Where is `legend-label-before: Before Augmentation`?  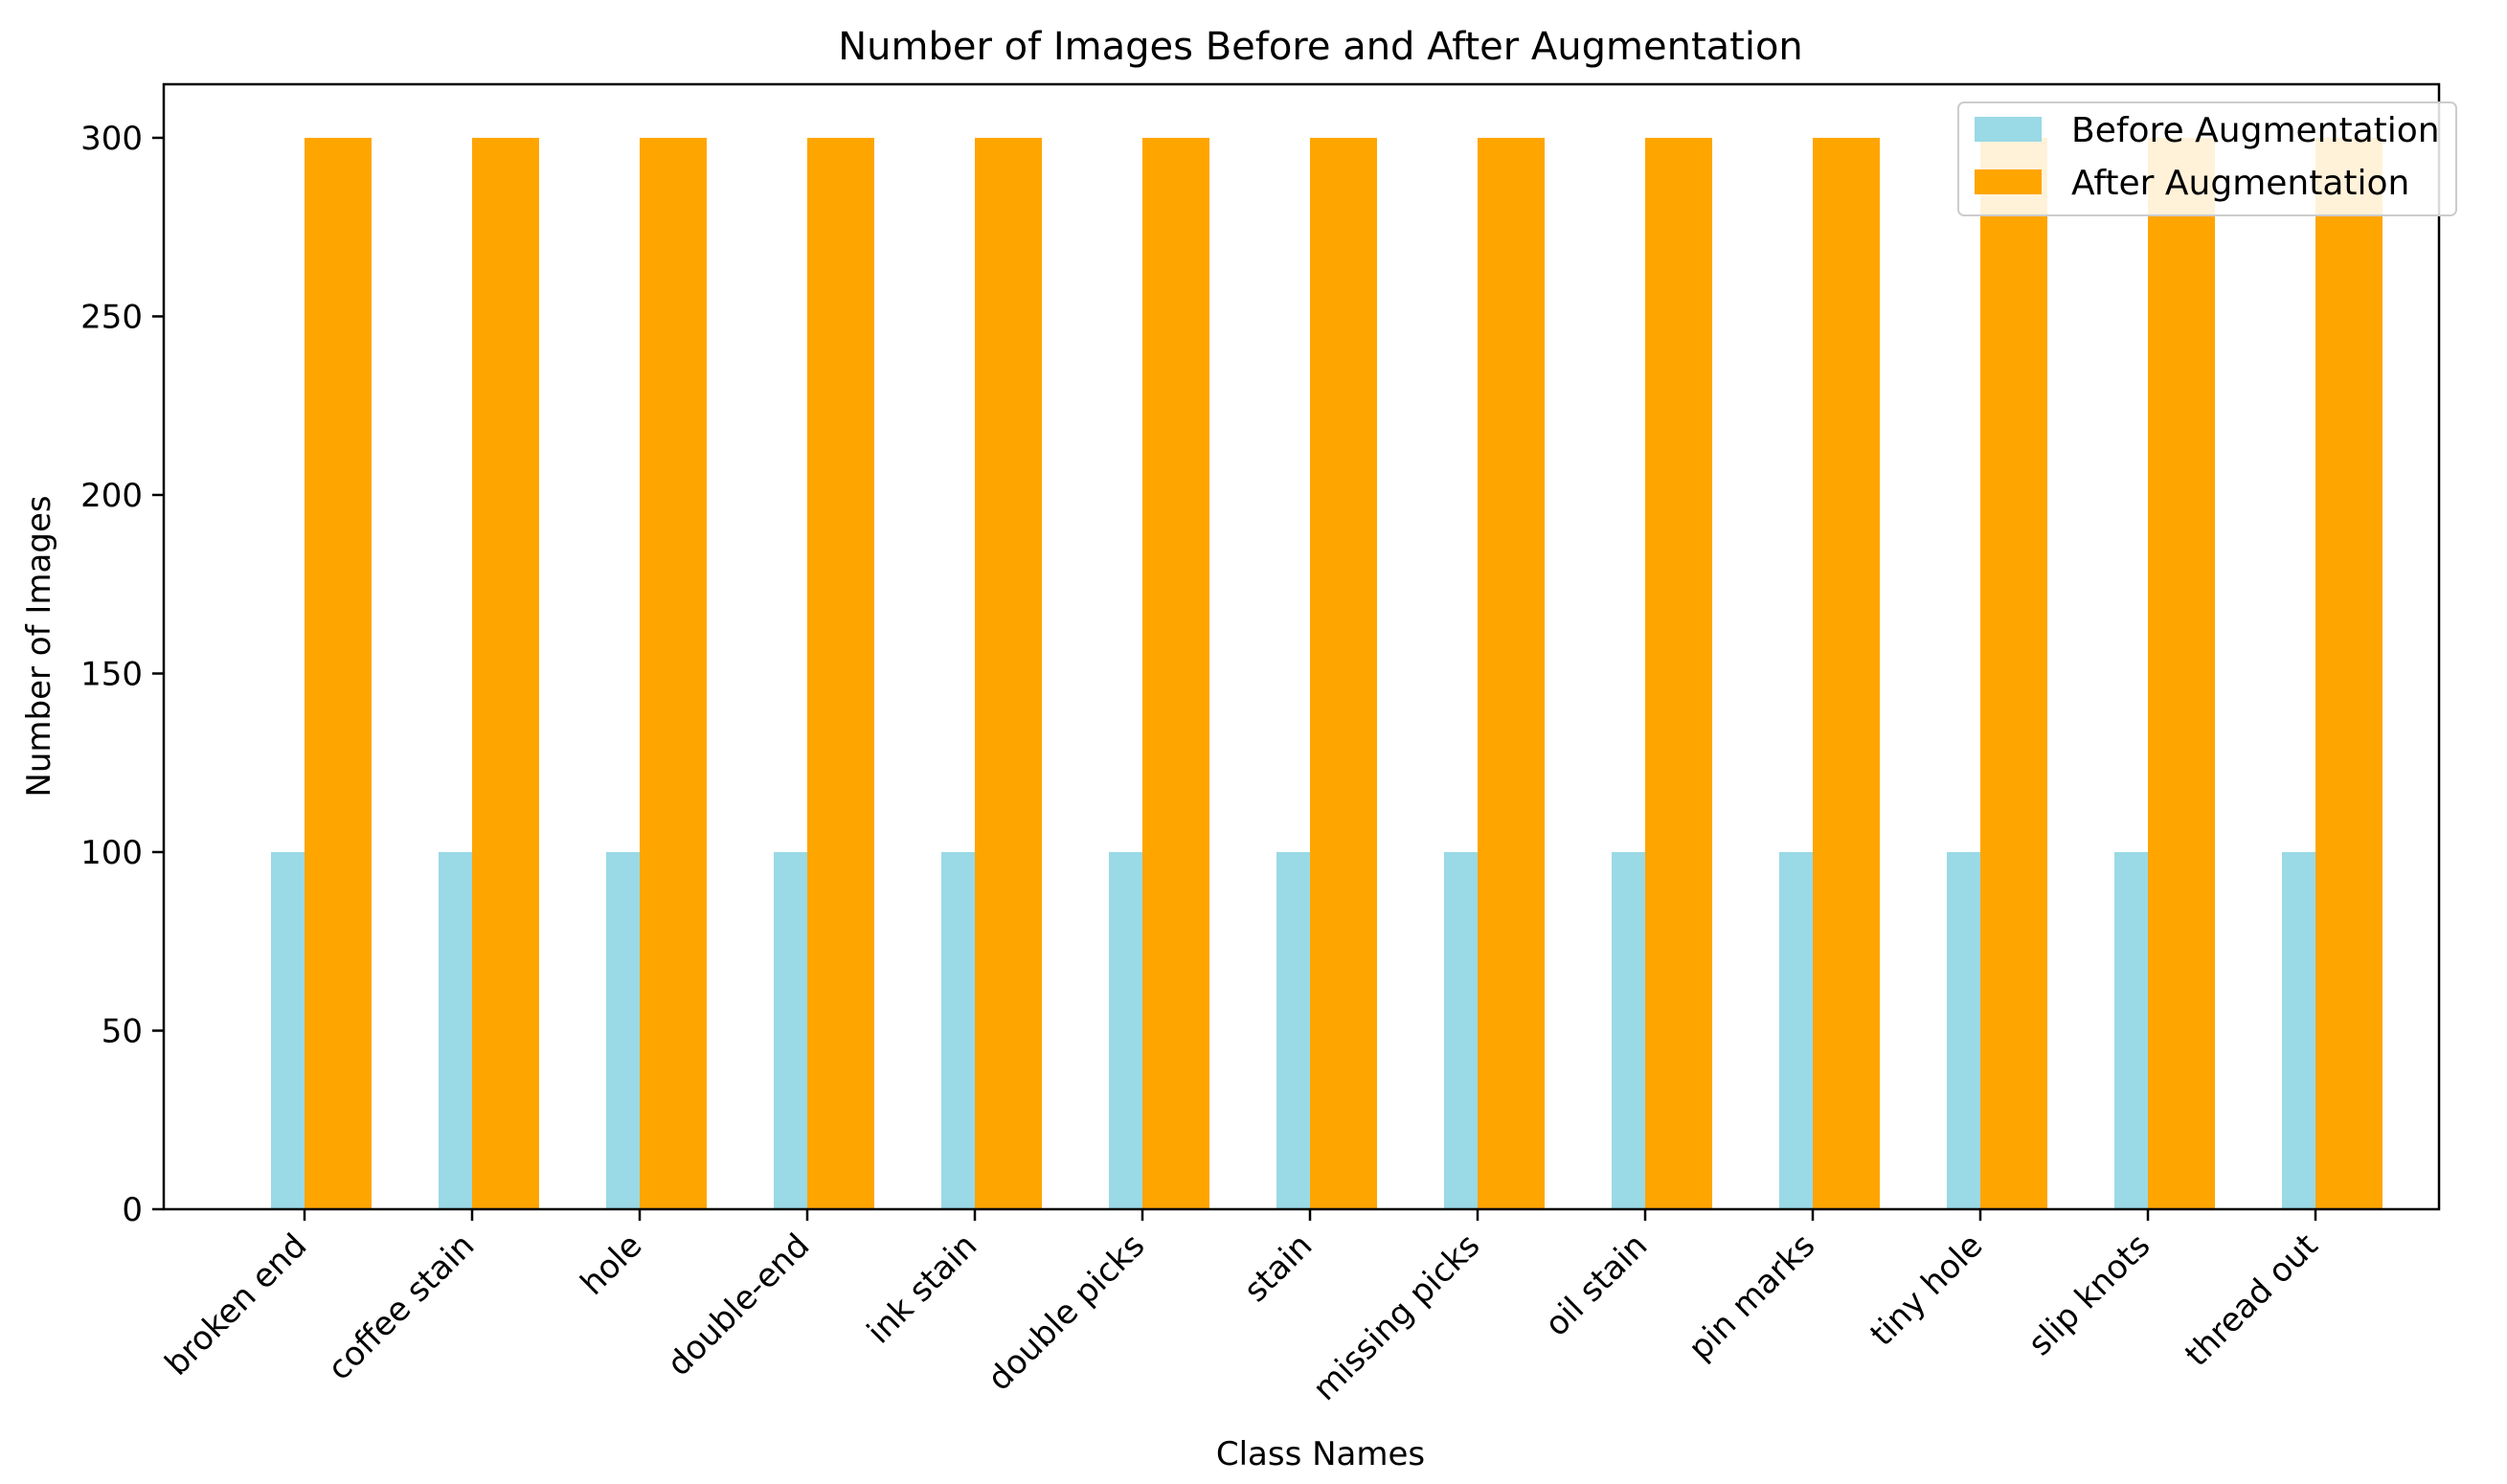
legend-label-before: Before Augmentation is located at coordinates (2255, 130).